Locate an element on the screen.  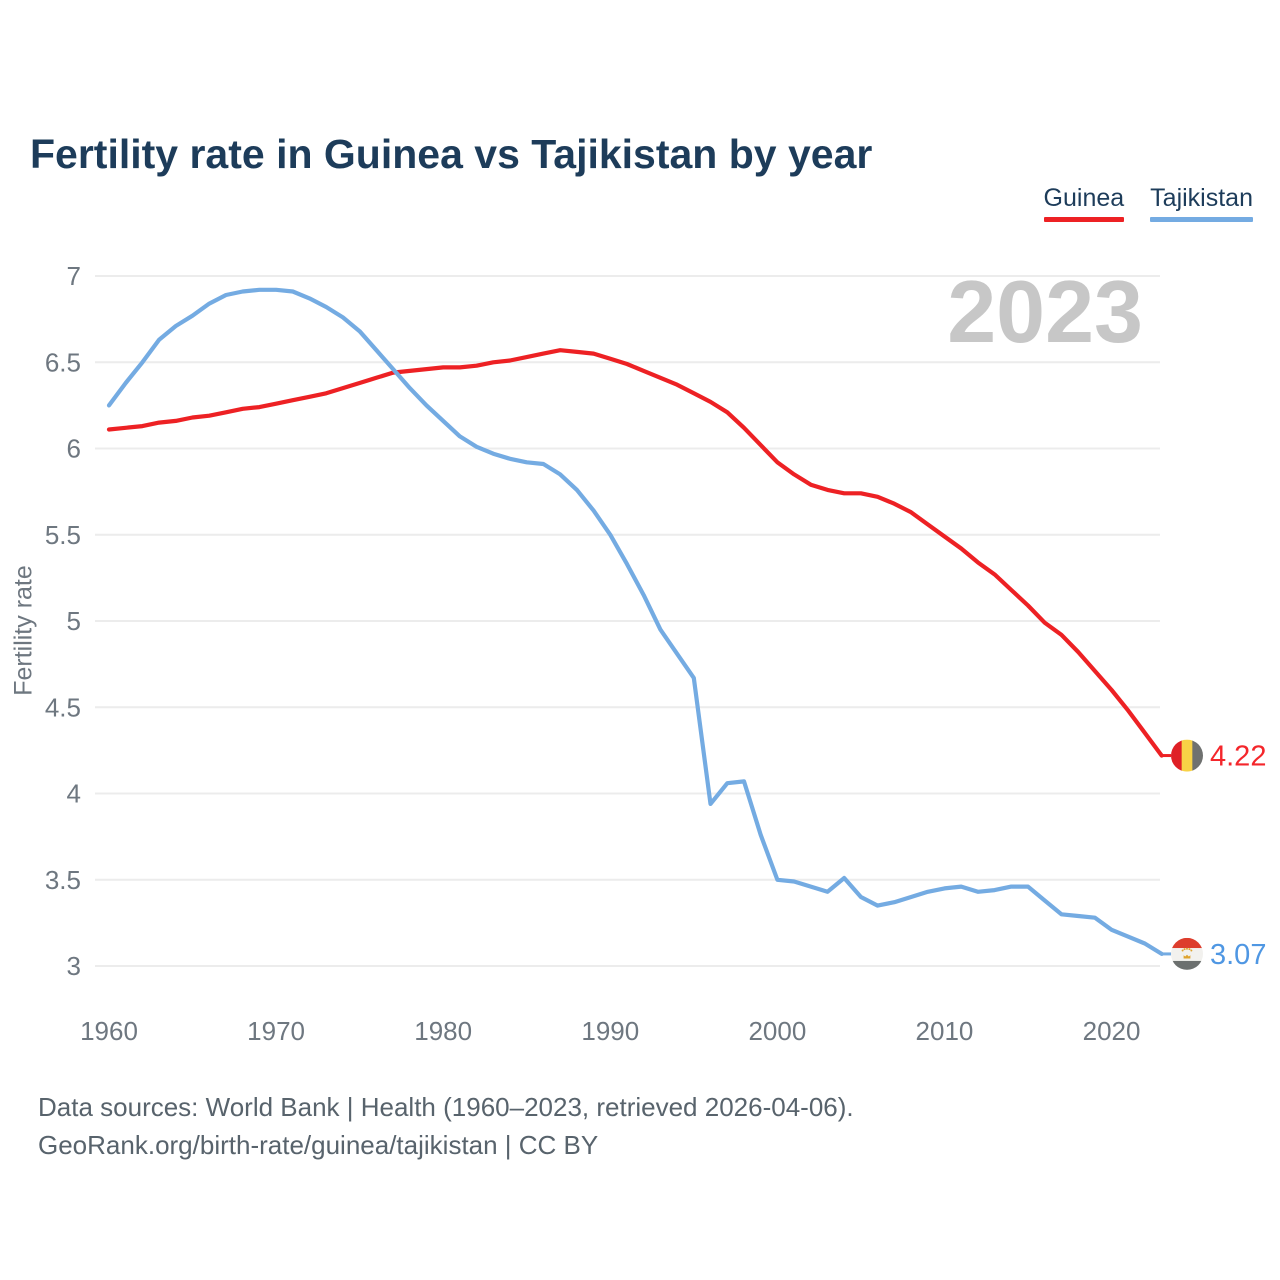
x-tick-label: 1990 is located at coordinates (610, 1031).